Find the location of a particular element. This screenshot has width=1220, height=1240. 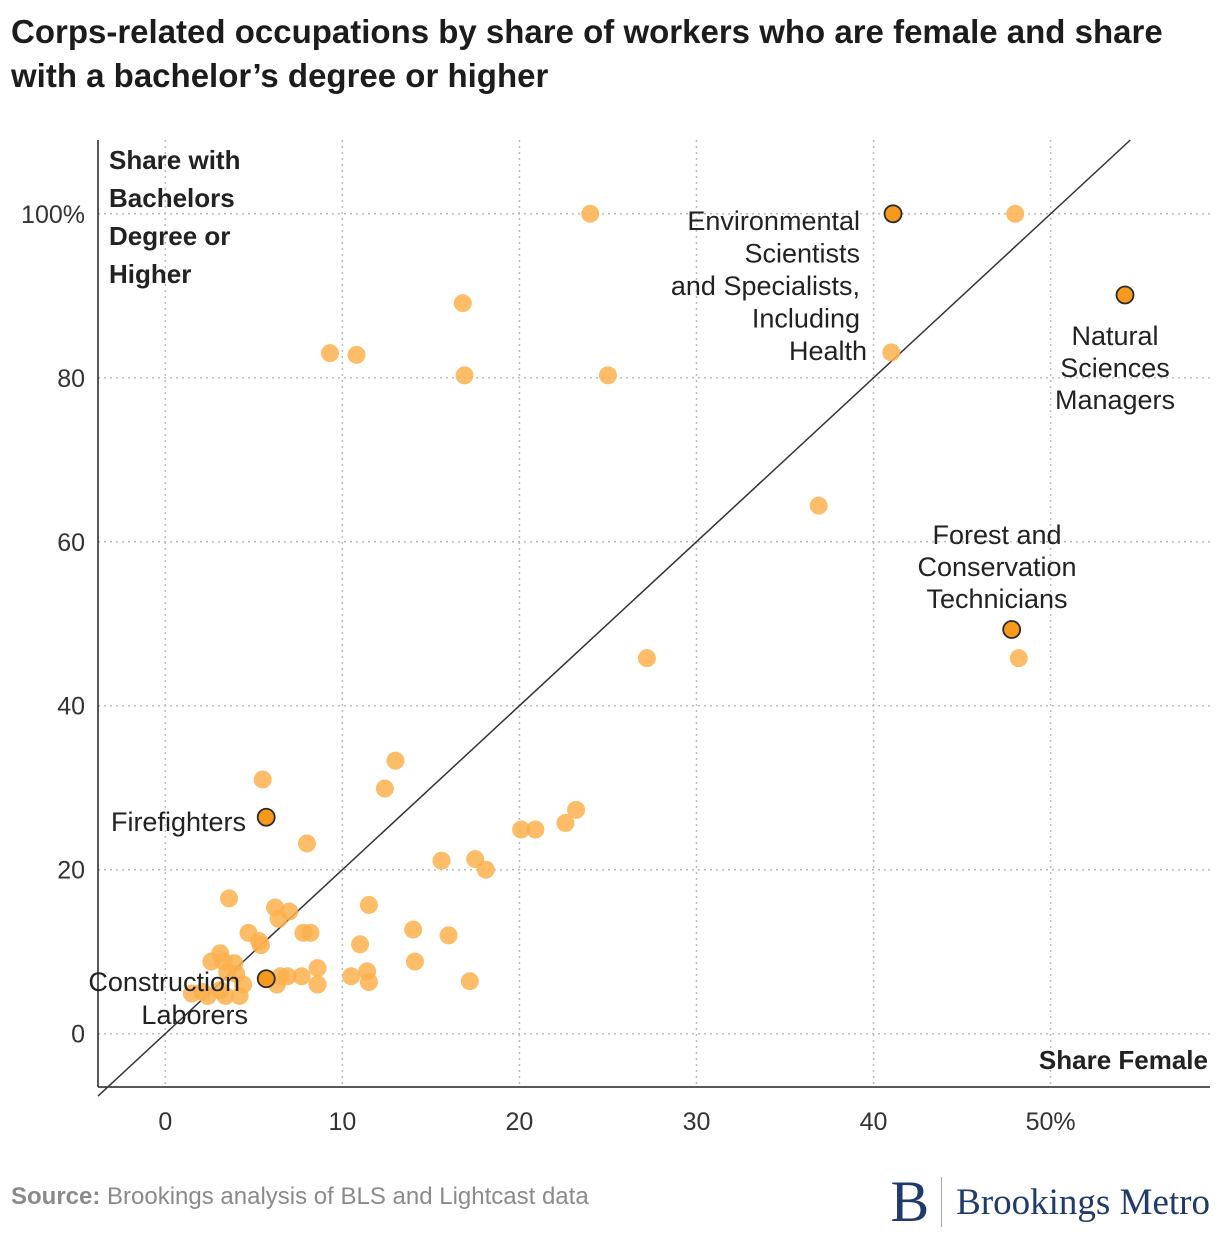

annotation-label-line: Conservation is located at coordinates (996, 567).